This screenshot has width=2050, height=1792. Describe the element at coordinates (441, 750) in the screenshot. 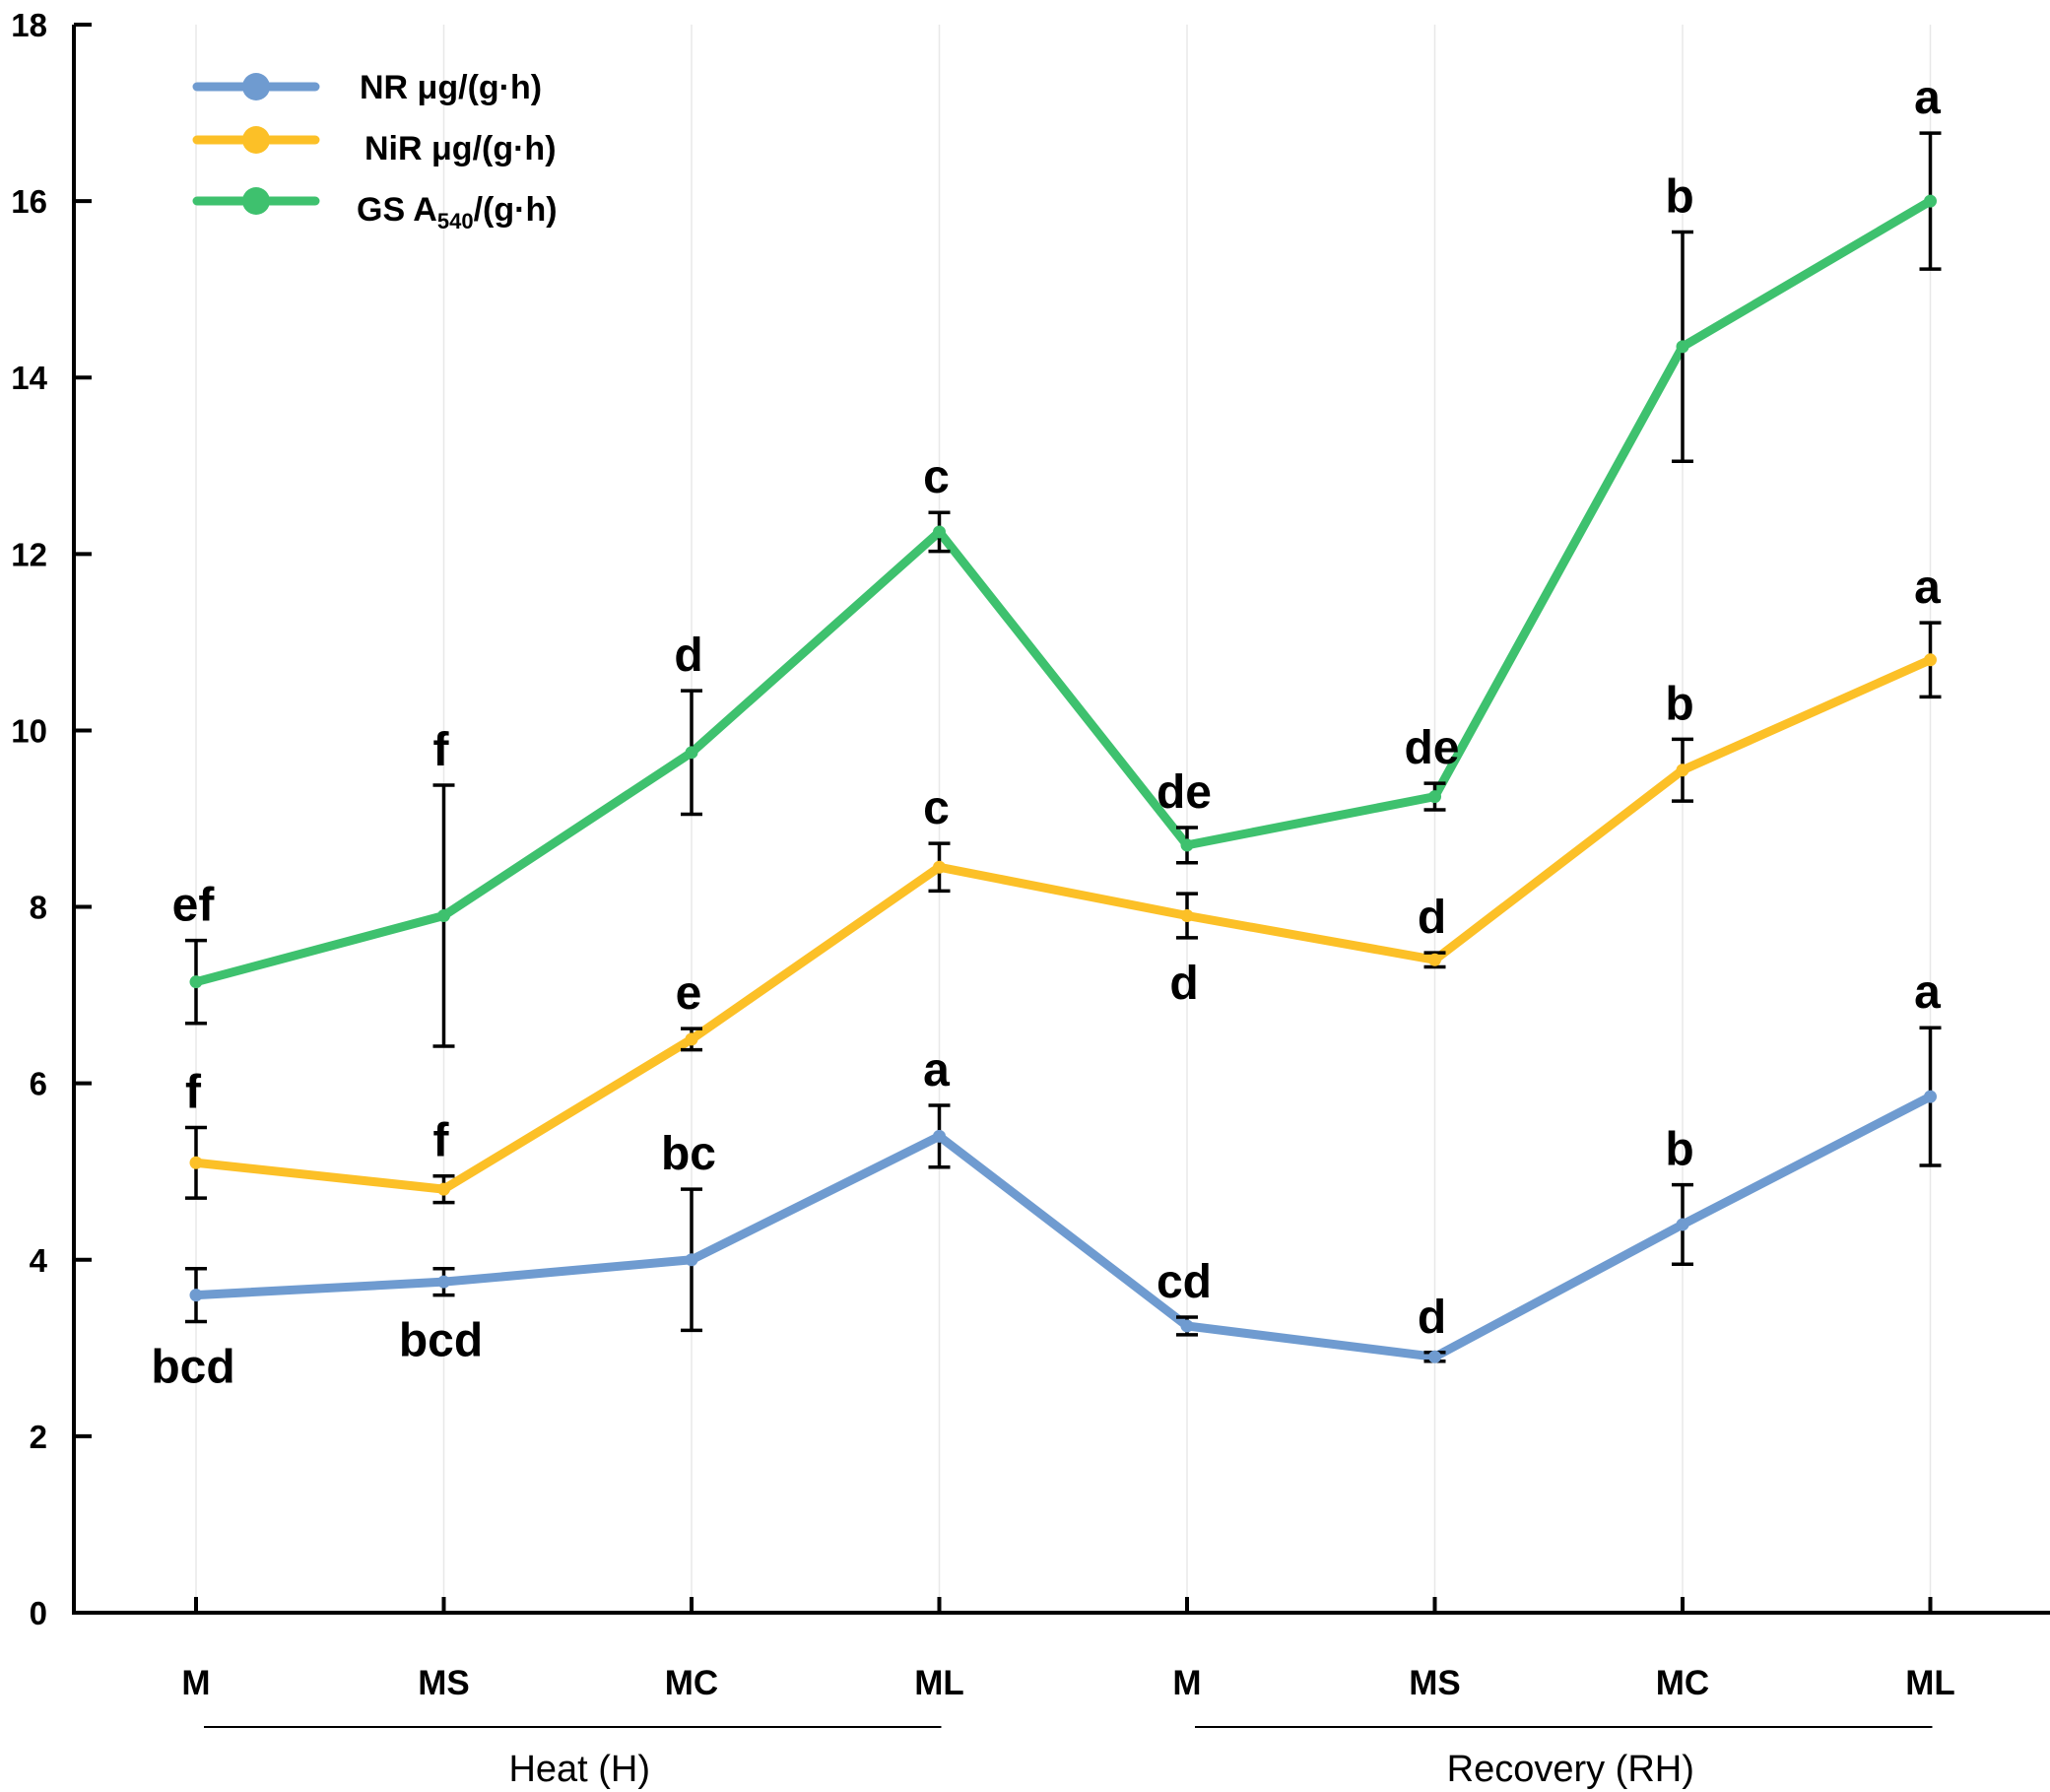

I see `significance-label-2-1: f` at that location.